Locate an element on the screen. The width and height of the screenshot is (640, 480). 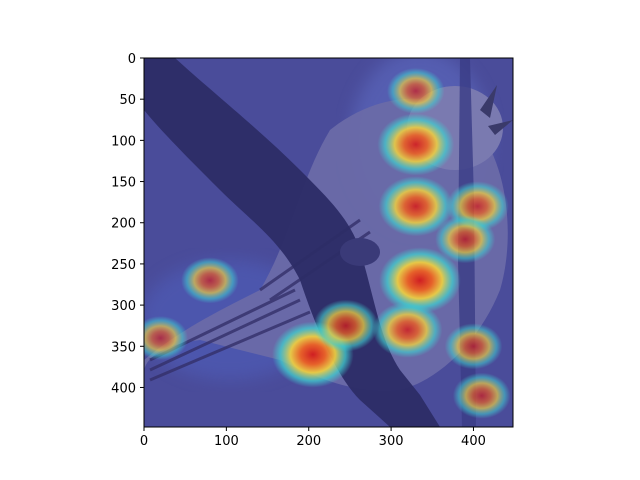
x-tick-label: 400 is located at coordinates (473, 441).